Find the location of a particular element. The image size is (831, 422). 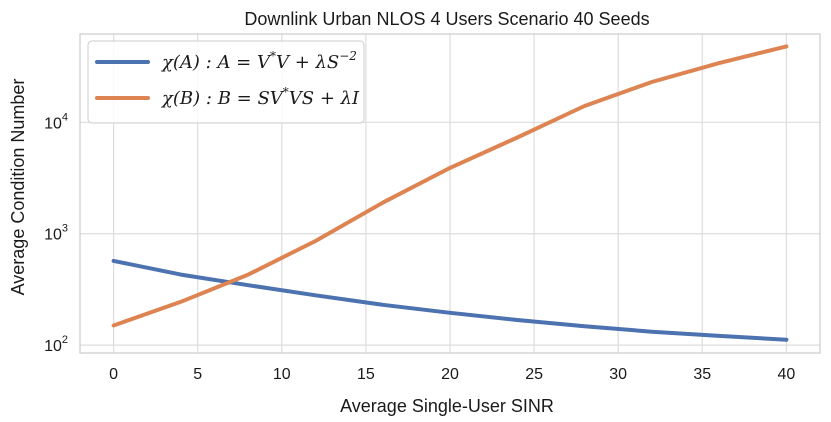

y-axis-label: Average Condition Number is located at coordinates (18, 187).